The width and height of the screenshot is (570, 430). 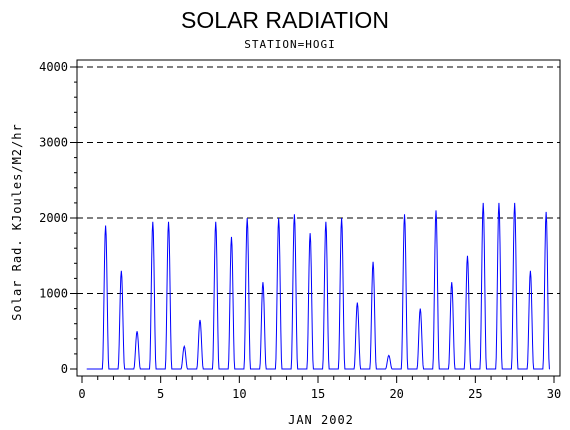 I want to click on x-tick-label: 0, so click(x=81, y=394).